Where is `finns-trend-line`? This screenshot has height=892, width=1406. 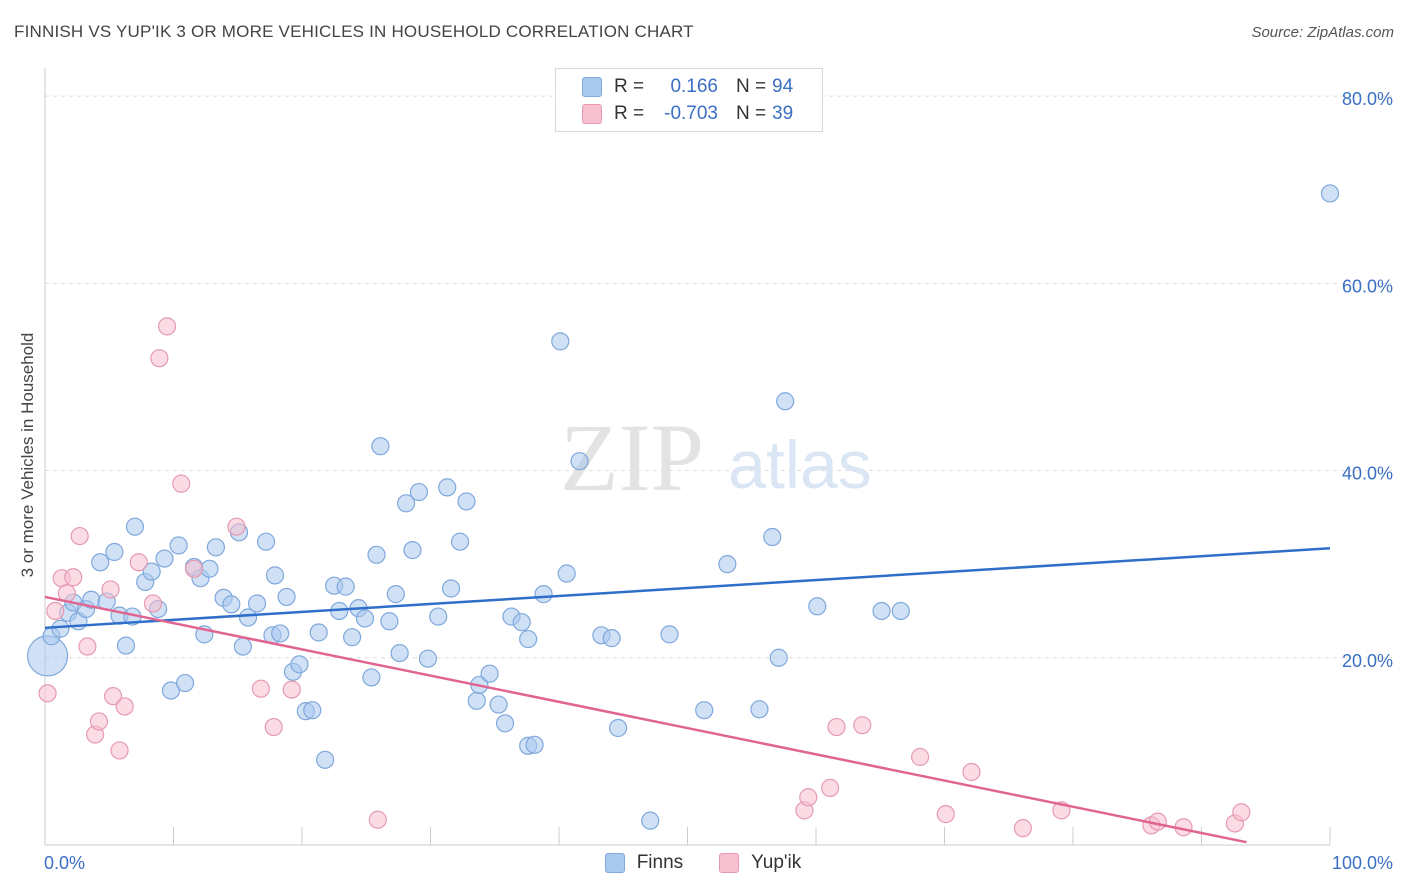 finns-trend-line is located at coordinates (687, 588).